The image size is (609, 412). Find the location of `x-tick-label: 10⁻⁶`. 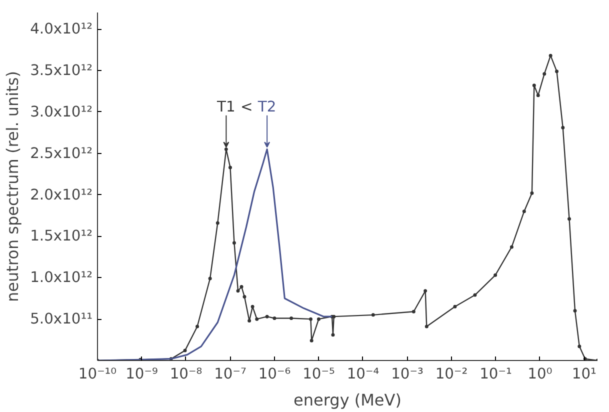

x-tick-label: 10⁻⁶ is located at coordinates (274, 374).